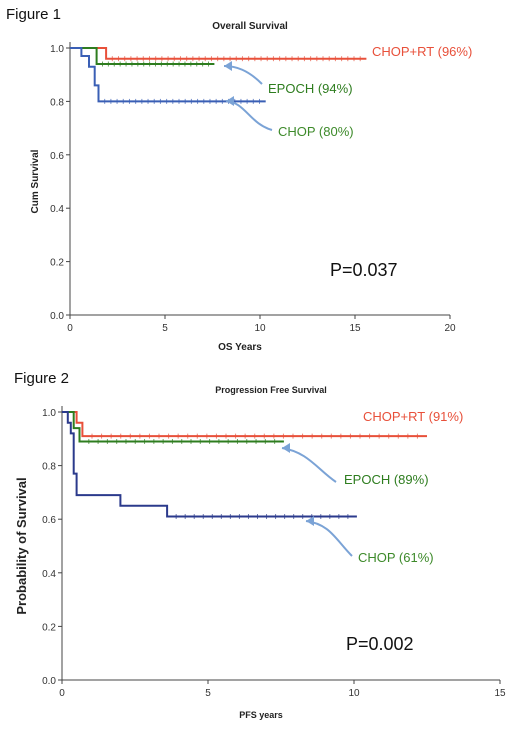 This screenshot has width=520, height=735. What do you see at coordinates (21, 545) in the screenshot?
I see `chart2-y-axis-label: Probability of Survival` at bounding box center [21, 545].